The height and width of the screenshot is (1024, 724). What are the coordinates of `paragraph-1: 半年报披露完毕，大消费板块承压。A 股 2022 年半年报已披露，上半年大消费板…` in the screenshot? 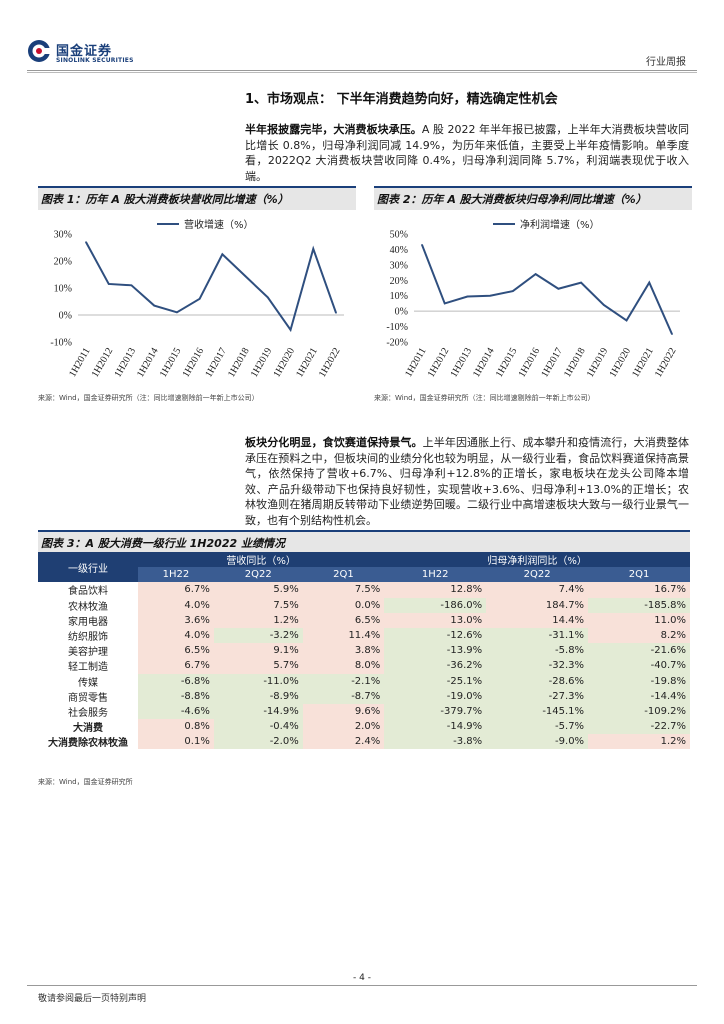 It's located at (467, 153).